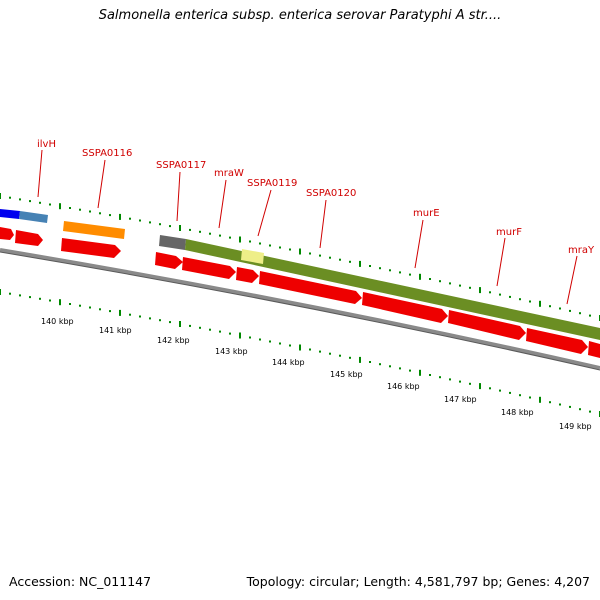  What do you see at coordinates (264, 213) in the screenshot?
I see `leader-SSPA0119` at bounding box center [264, 213].